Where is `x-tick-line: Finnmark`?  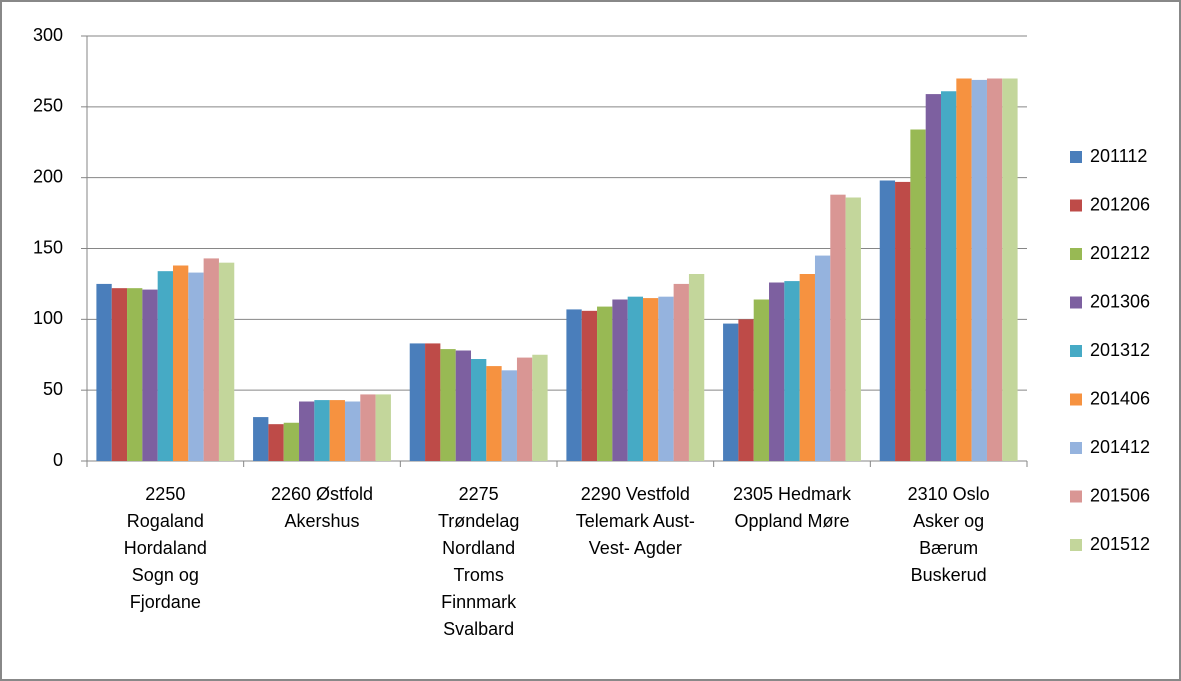 x-tick-line: Finnmark is located at coordinates (479, 602).